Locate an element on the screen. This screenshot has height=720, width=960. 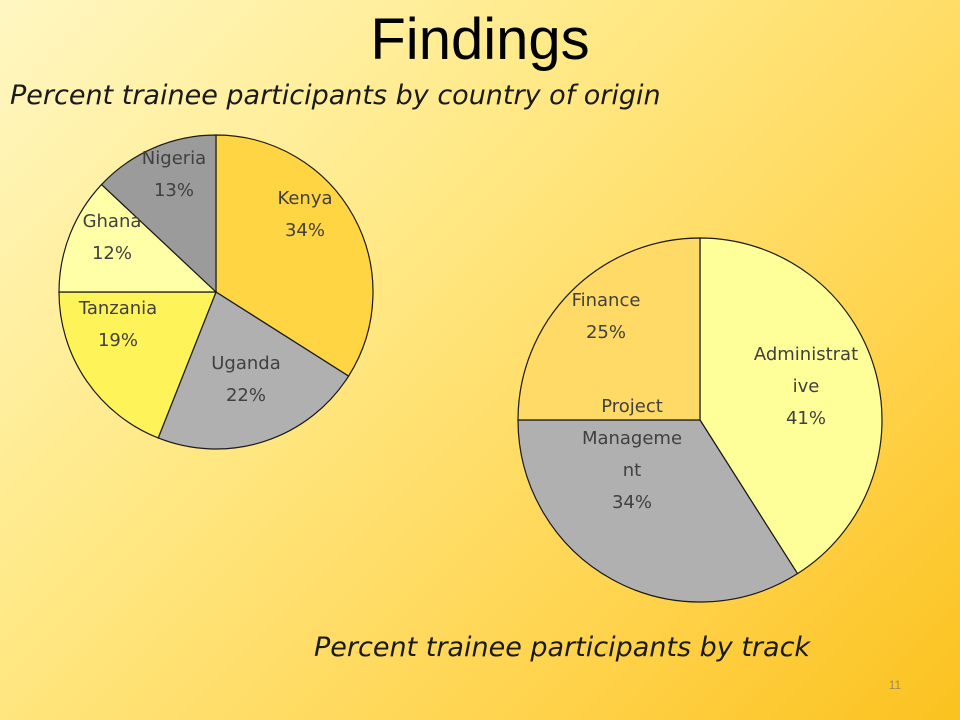
pie-slice-ghana is located at coordinates (138, 238).